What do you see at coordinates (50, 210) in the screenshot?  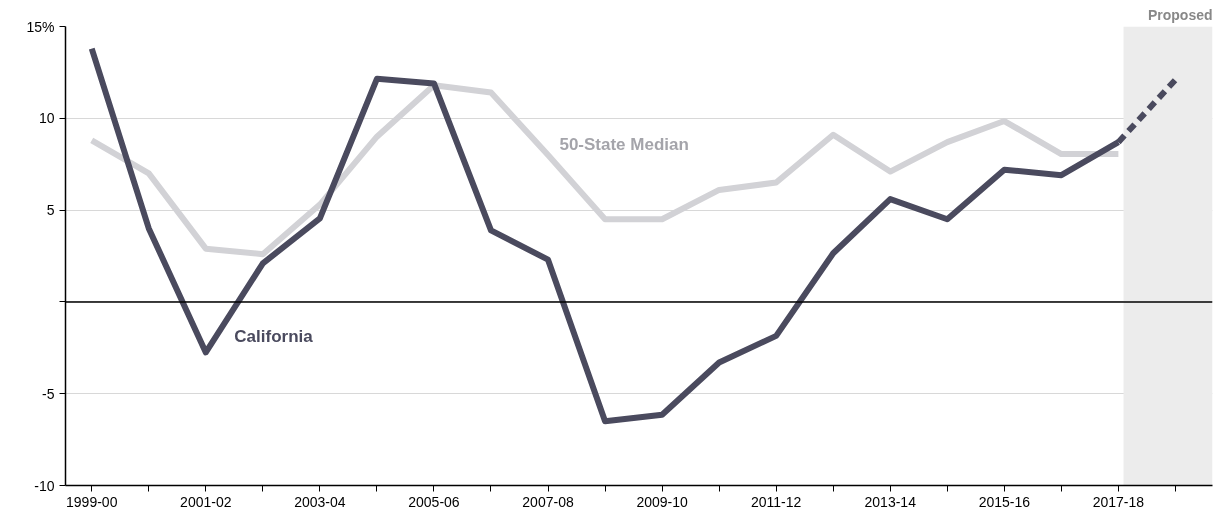 I see `y-tick-label: 5` at bounding box center [50, 210].